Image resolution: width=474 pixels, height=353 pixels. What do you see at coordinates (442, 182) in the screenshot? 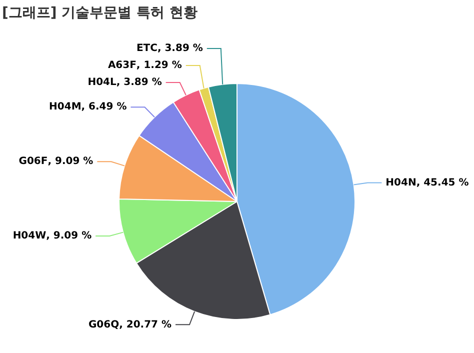
I see `data-label: , 45.45 %` at bounding box center [442, 182].